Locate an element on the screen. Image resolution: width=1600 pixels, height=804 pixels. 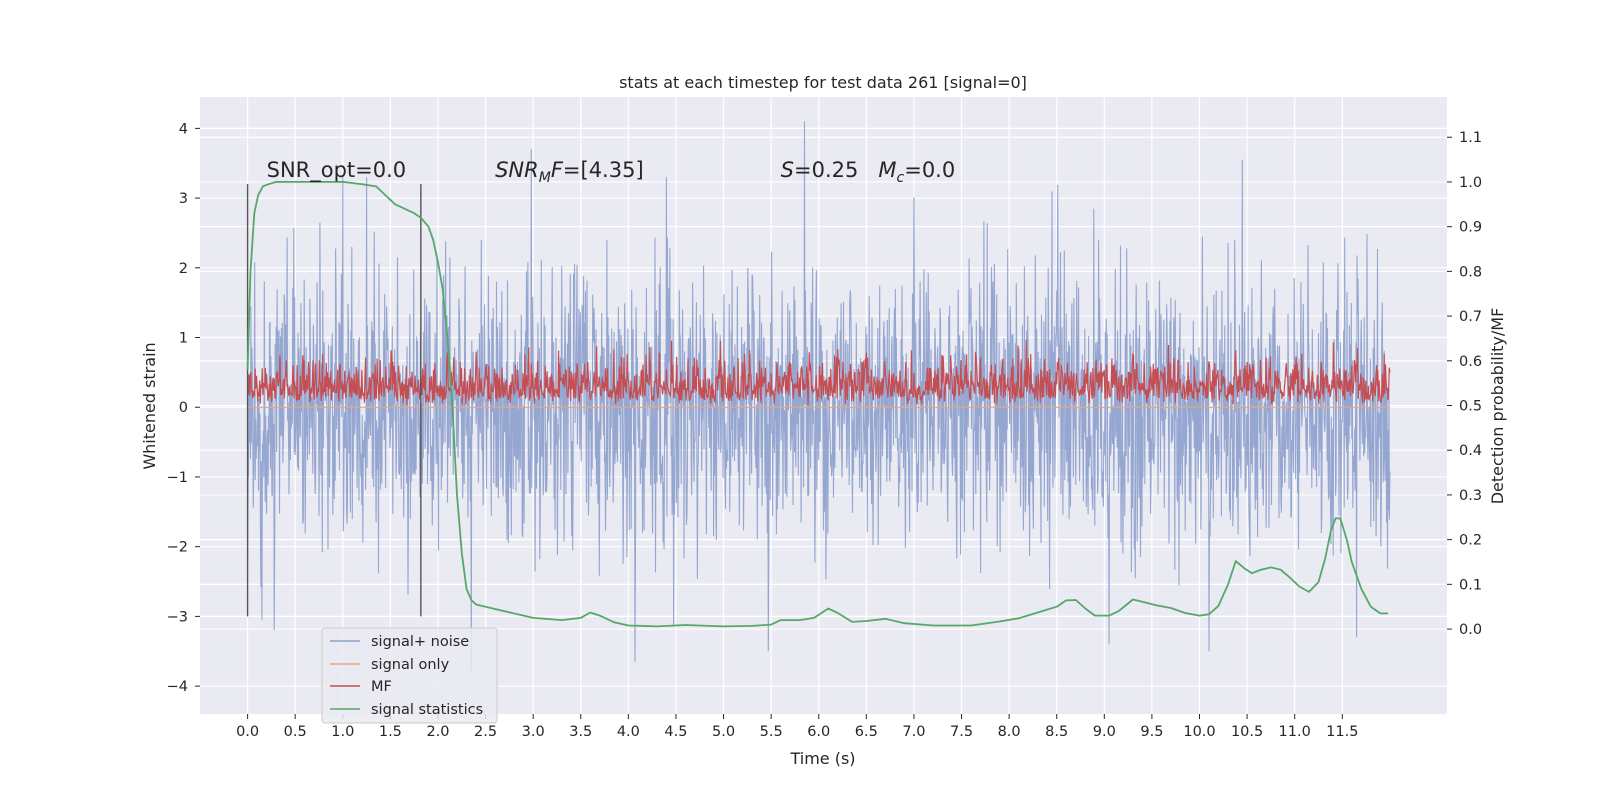
y2-tick-label-0-5: 0.5 is located at coordinates (1470, 407).